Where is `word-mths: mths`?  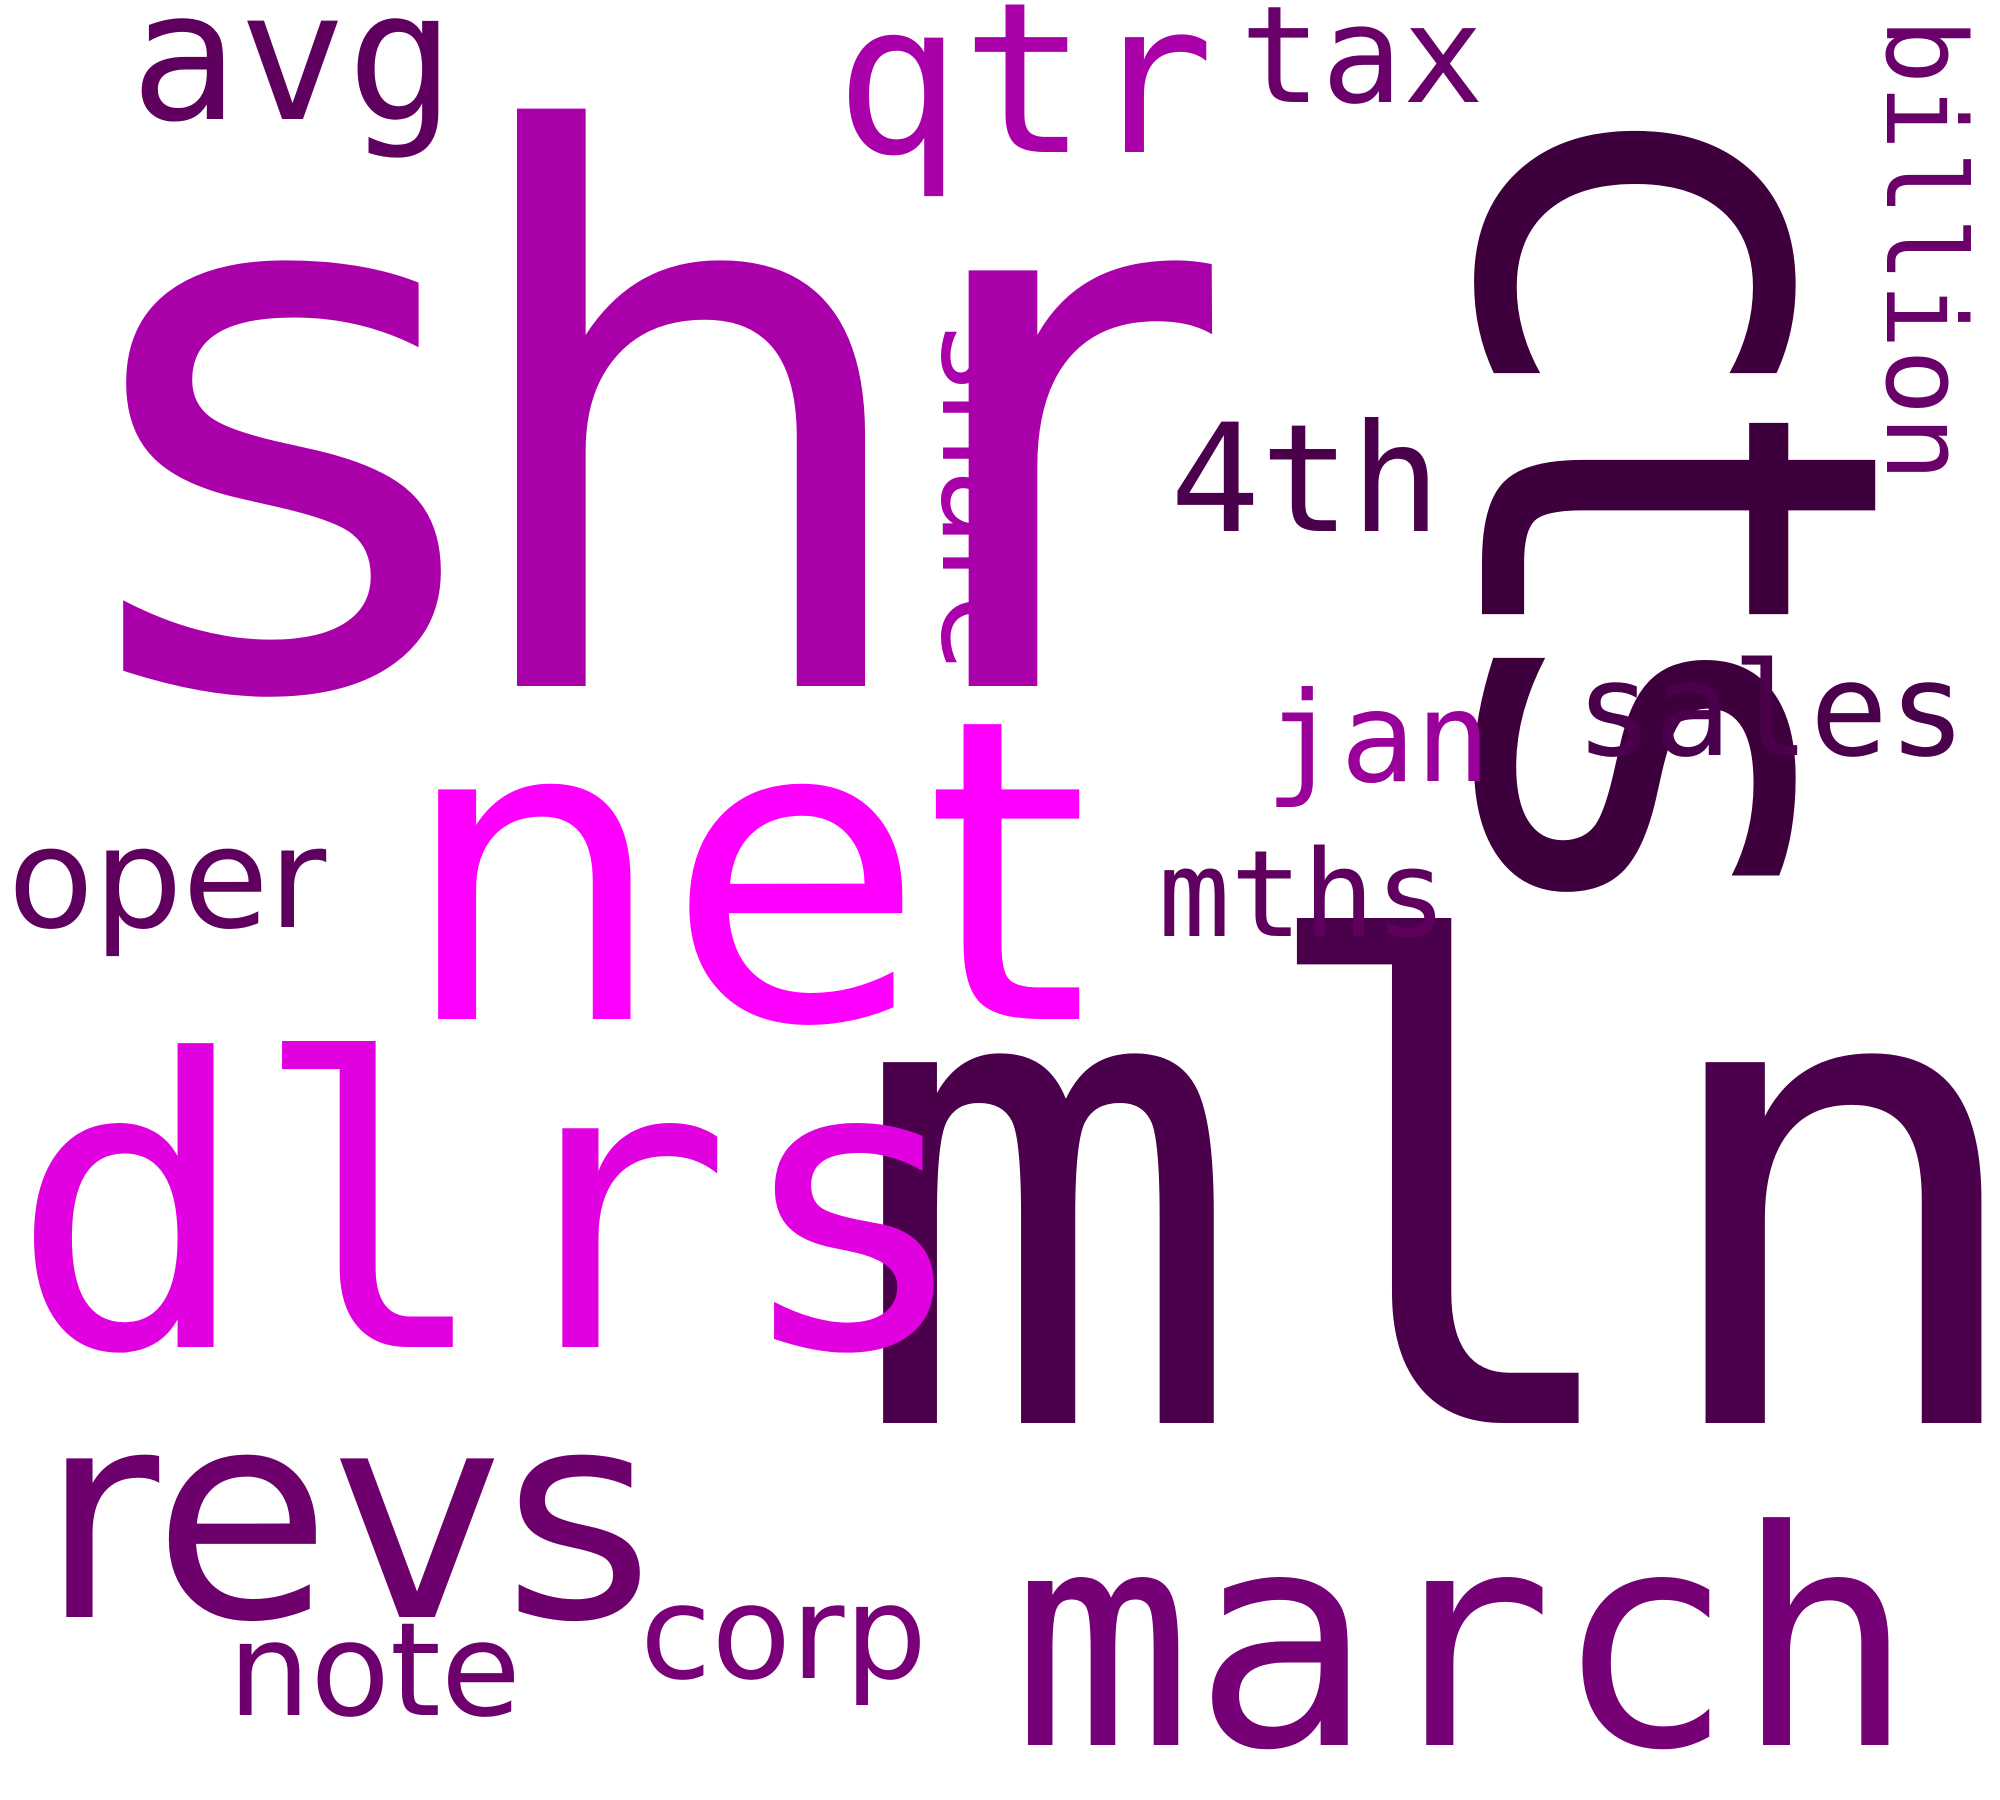
word-mths: mths is located at coordinates (1302, 895).